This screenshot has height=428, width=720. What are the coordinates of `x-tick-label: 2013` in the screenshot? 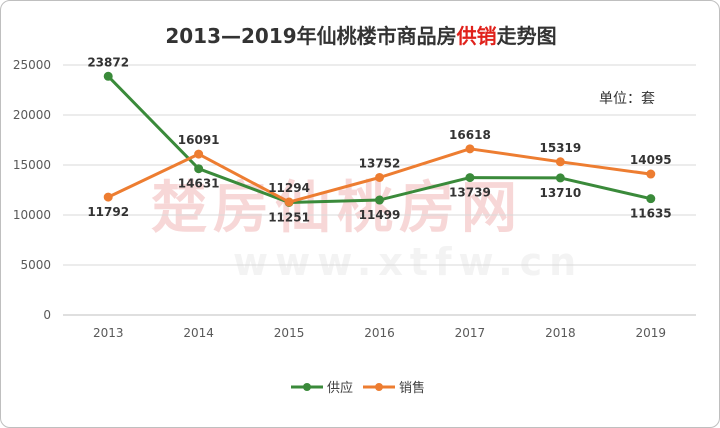 It's located at (108, 333).